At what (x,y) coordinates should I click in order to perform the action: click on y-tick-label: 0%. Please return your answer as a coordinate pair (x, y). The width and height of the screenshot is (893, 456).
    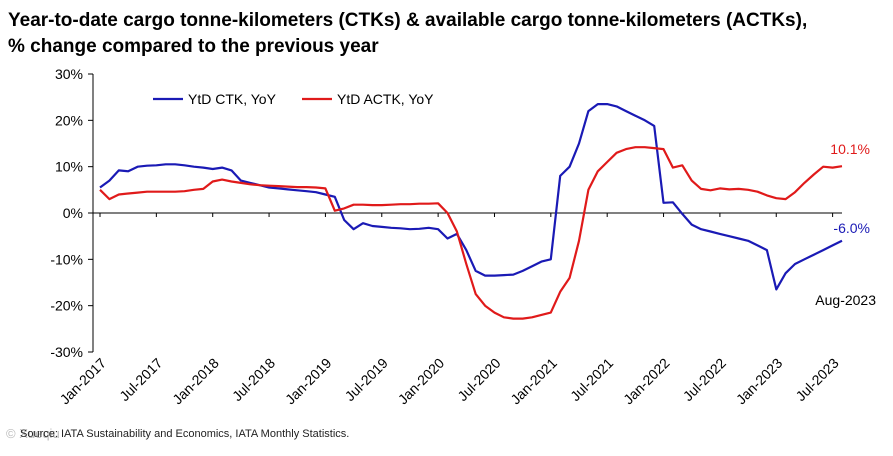
    Looking at the image, I should click on (73, 213).